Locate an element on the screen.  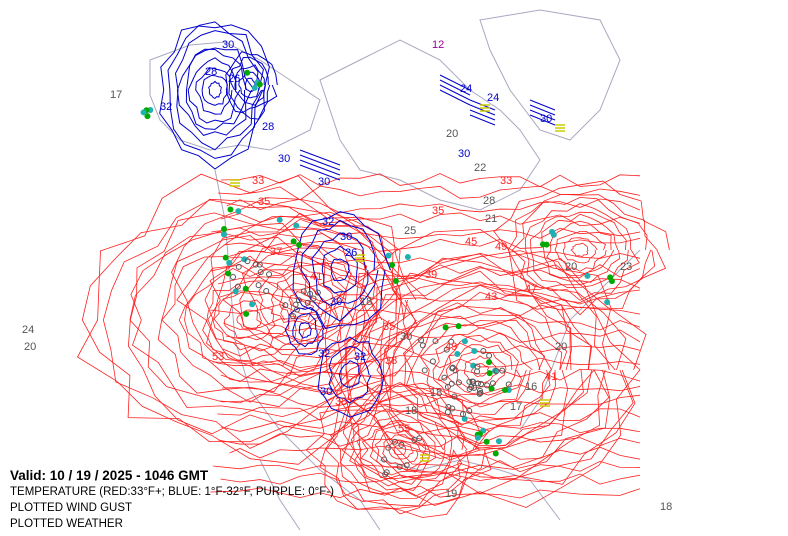
very_cold-contour-label: 12 is located at coordinates (438, 45).